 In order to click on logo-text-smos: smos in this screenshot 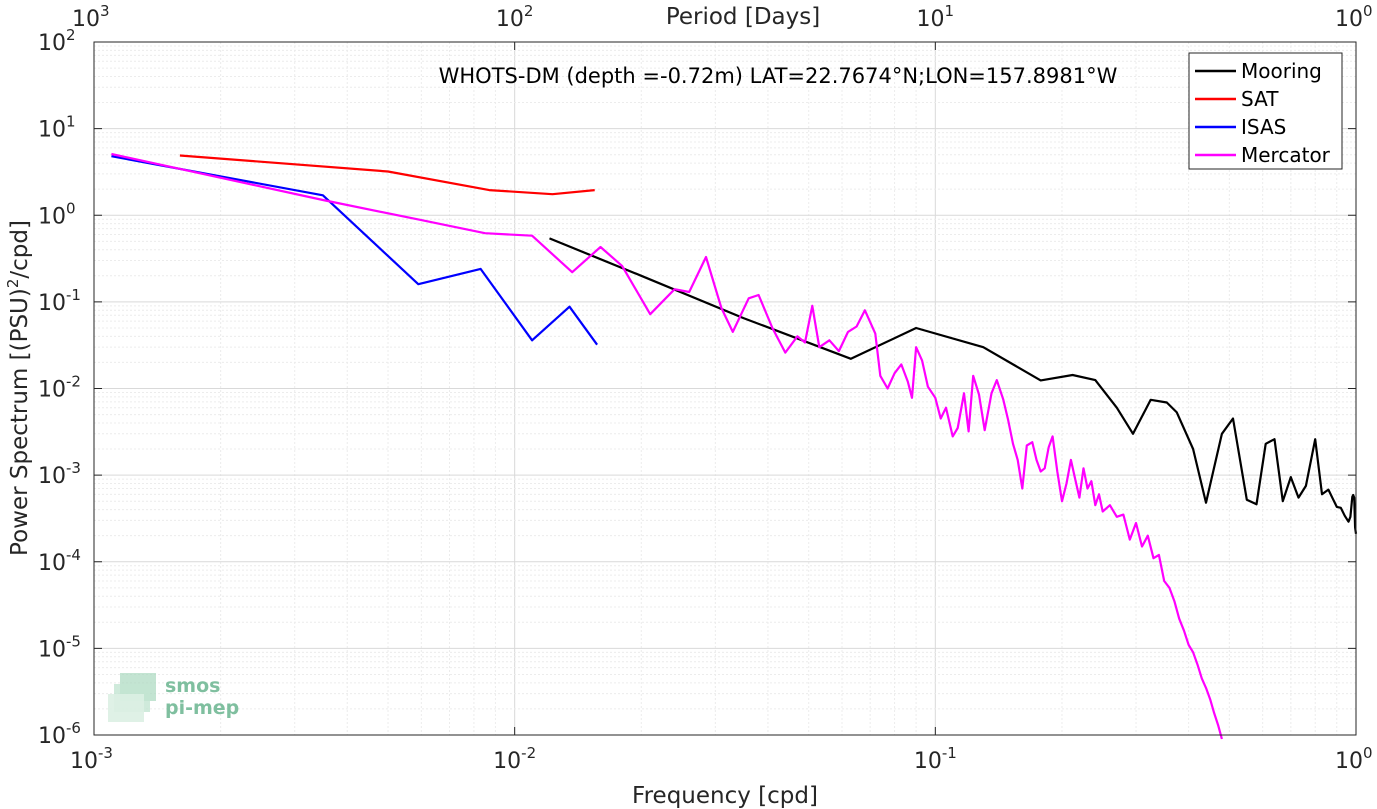, I will do `click(192, 686)`.